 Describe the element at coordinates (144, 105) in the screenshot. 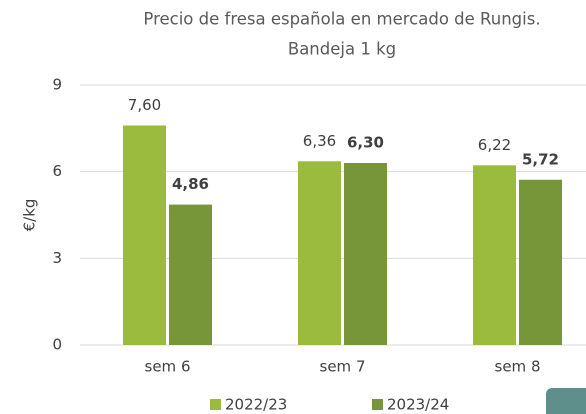

I see `value-label: 7,60` at that location.